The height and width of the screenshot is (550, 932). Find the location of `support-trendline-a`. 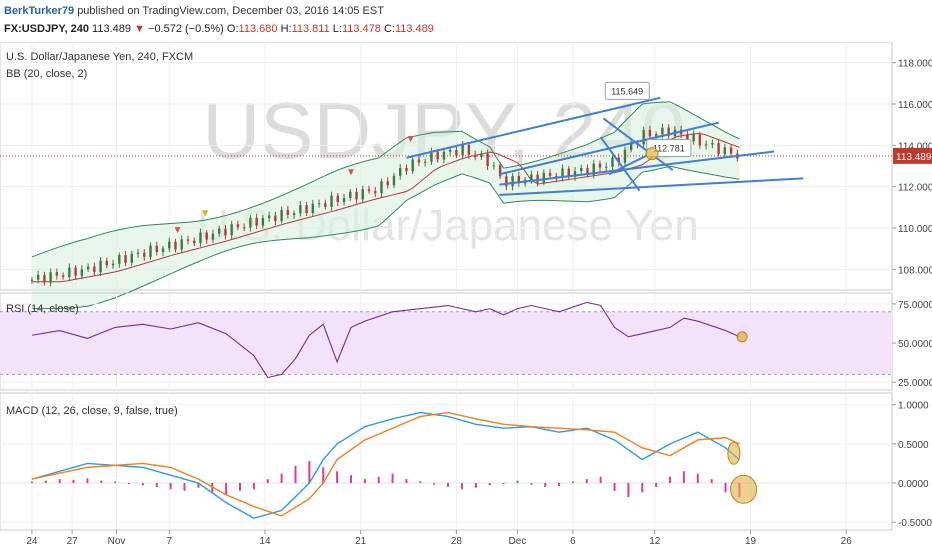

support-trendline-a is located at coordinates (637, 168).